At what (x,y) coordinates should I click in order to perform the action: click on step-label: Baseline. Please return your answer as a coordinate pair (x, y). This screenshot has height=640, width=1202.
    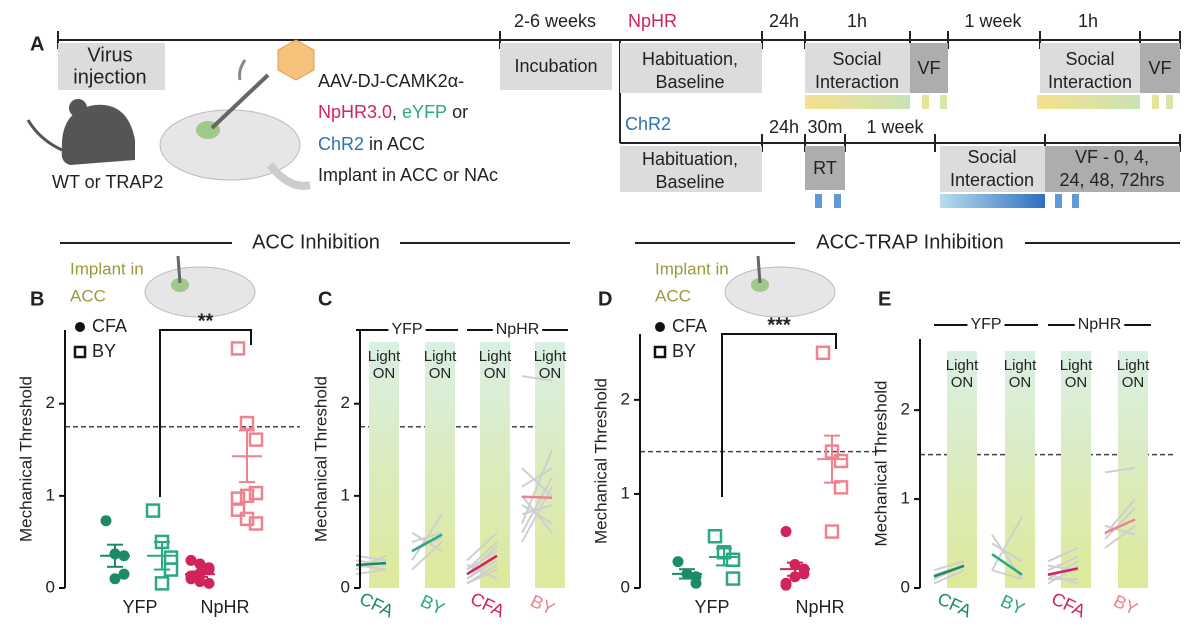
    Looking at the image, I should click on (689, 182).